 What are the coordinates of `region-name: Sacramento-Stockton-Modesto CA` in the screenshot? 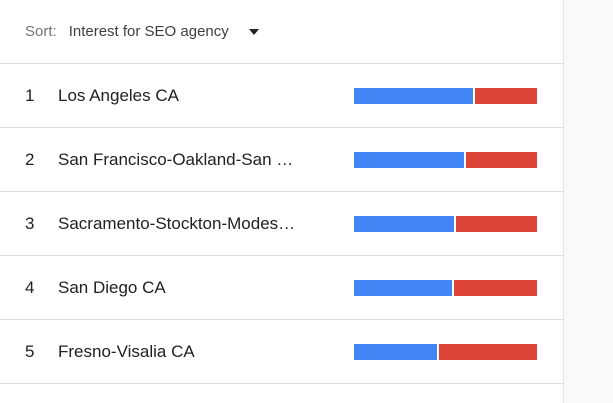 It's located at (178, 223).